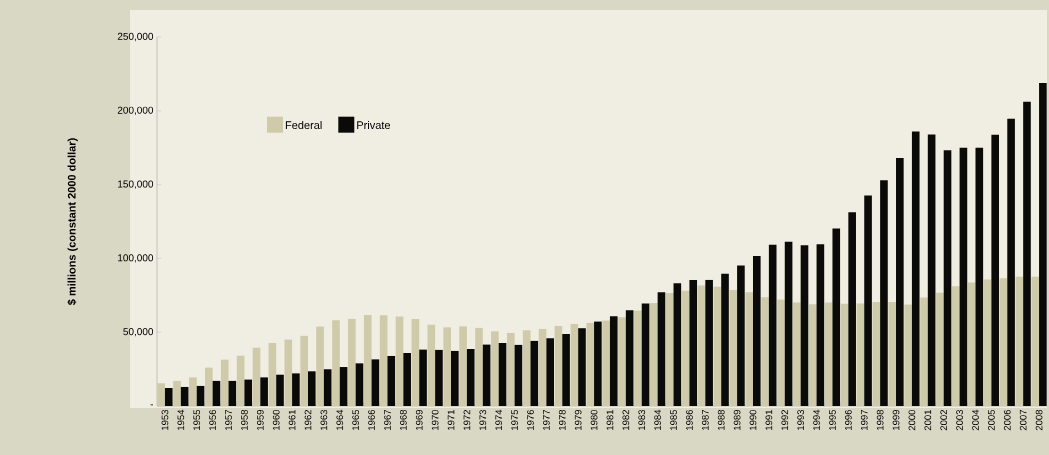 The height and width of the screenshot is (455, 1049). I want to click on x-tick-label: 1991, so click(769, 420).